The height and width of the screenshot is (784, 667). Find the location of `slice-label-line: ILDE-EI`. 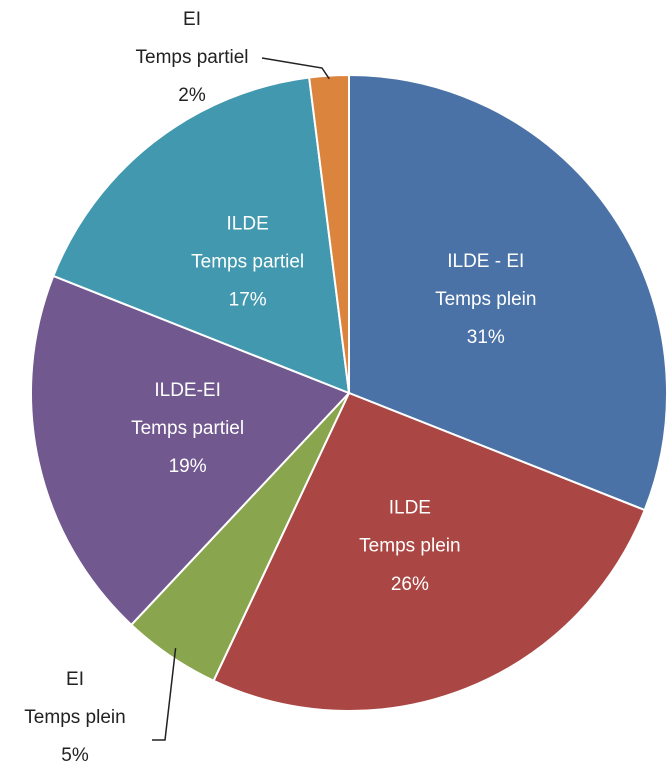

slice-label-line: ILDE-EI is located at coordinates (187, 390).